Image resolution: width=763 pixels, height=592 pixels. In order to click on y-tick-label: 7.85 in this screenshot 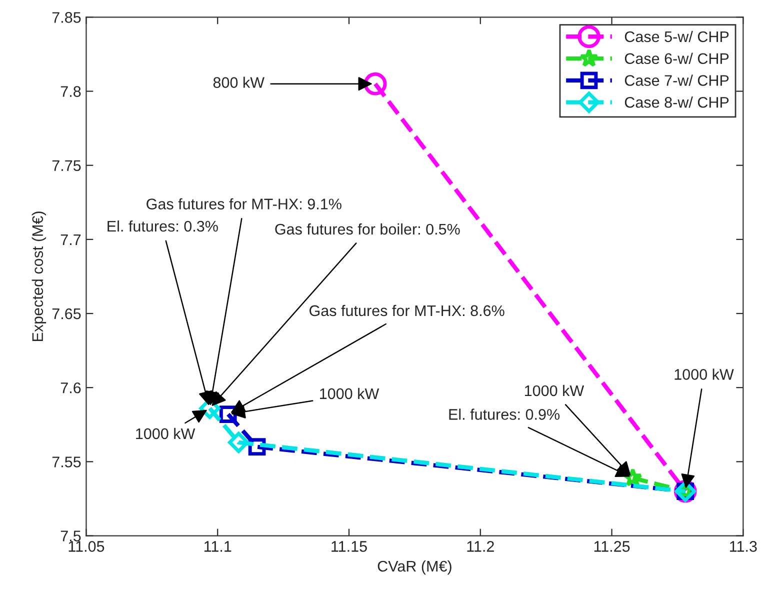, I will do `click(66, 17)`.